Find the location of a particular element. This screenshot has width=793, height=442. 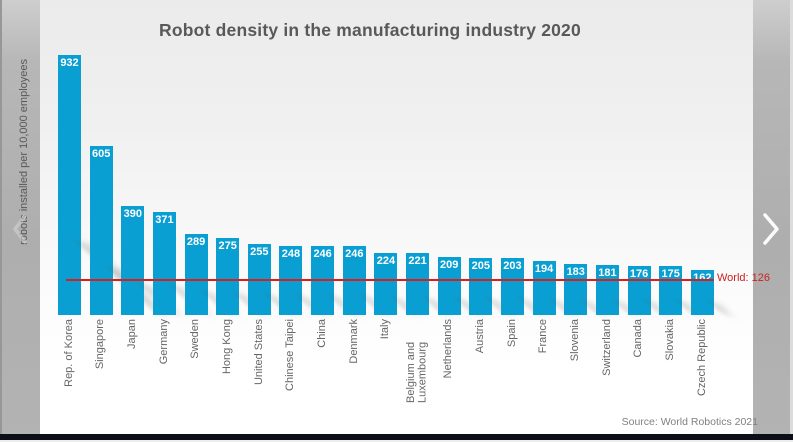

bar: 176 is located at coordinates (639, 290).